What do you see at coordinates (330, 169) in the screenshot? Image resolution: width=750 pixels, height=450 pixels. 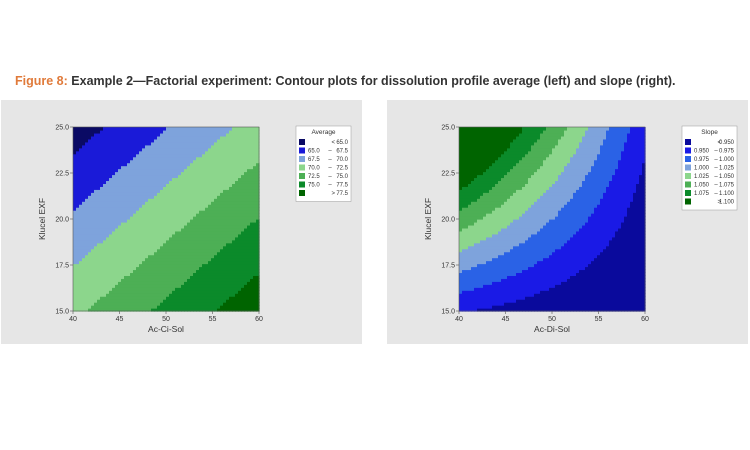 I see `legend-dash: –` at bounding box center [330, 169].